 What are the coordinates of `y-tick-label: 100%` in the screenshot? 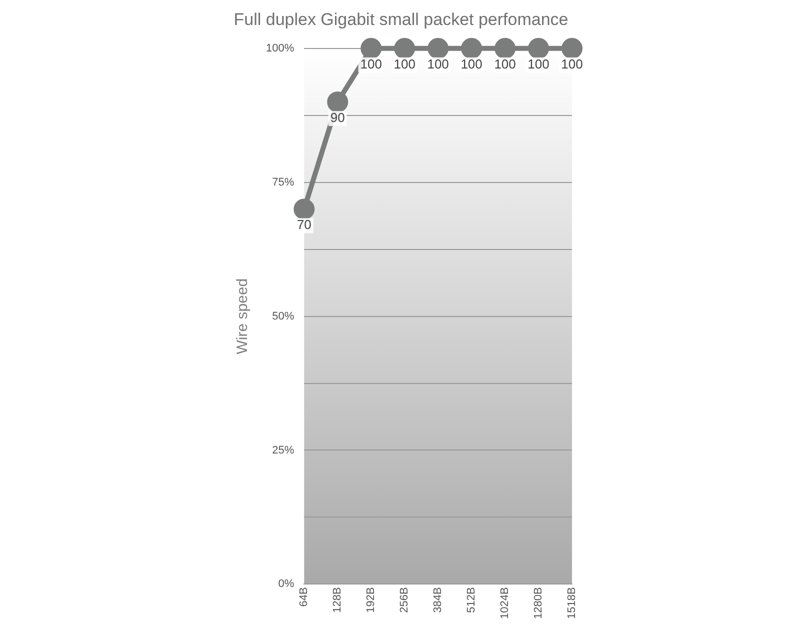 It's located at (280, 48).